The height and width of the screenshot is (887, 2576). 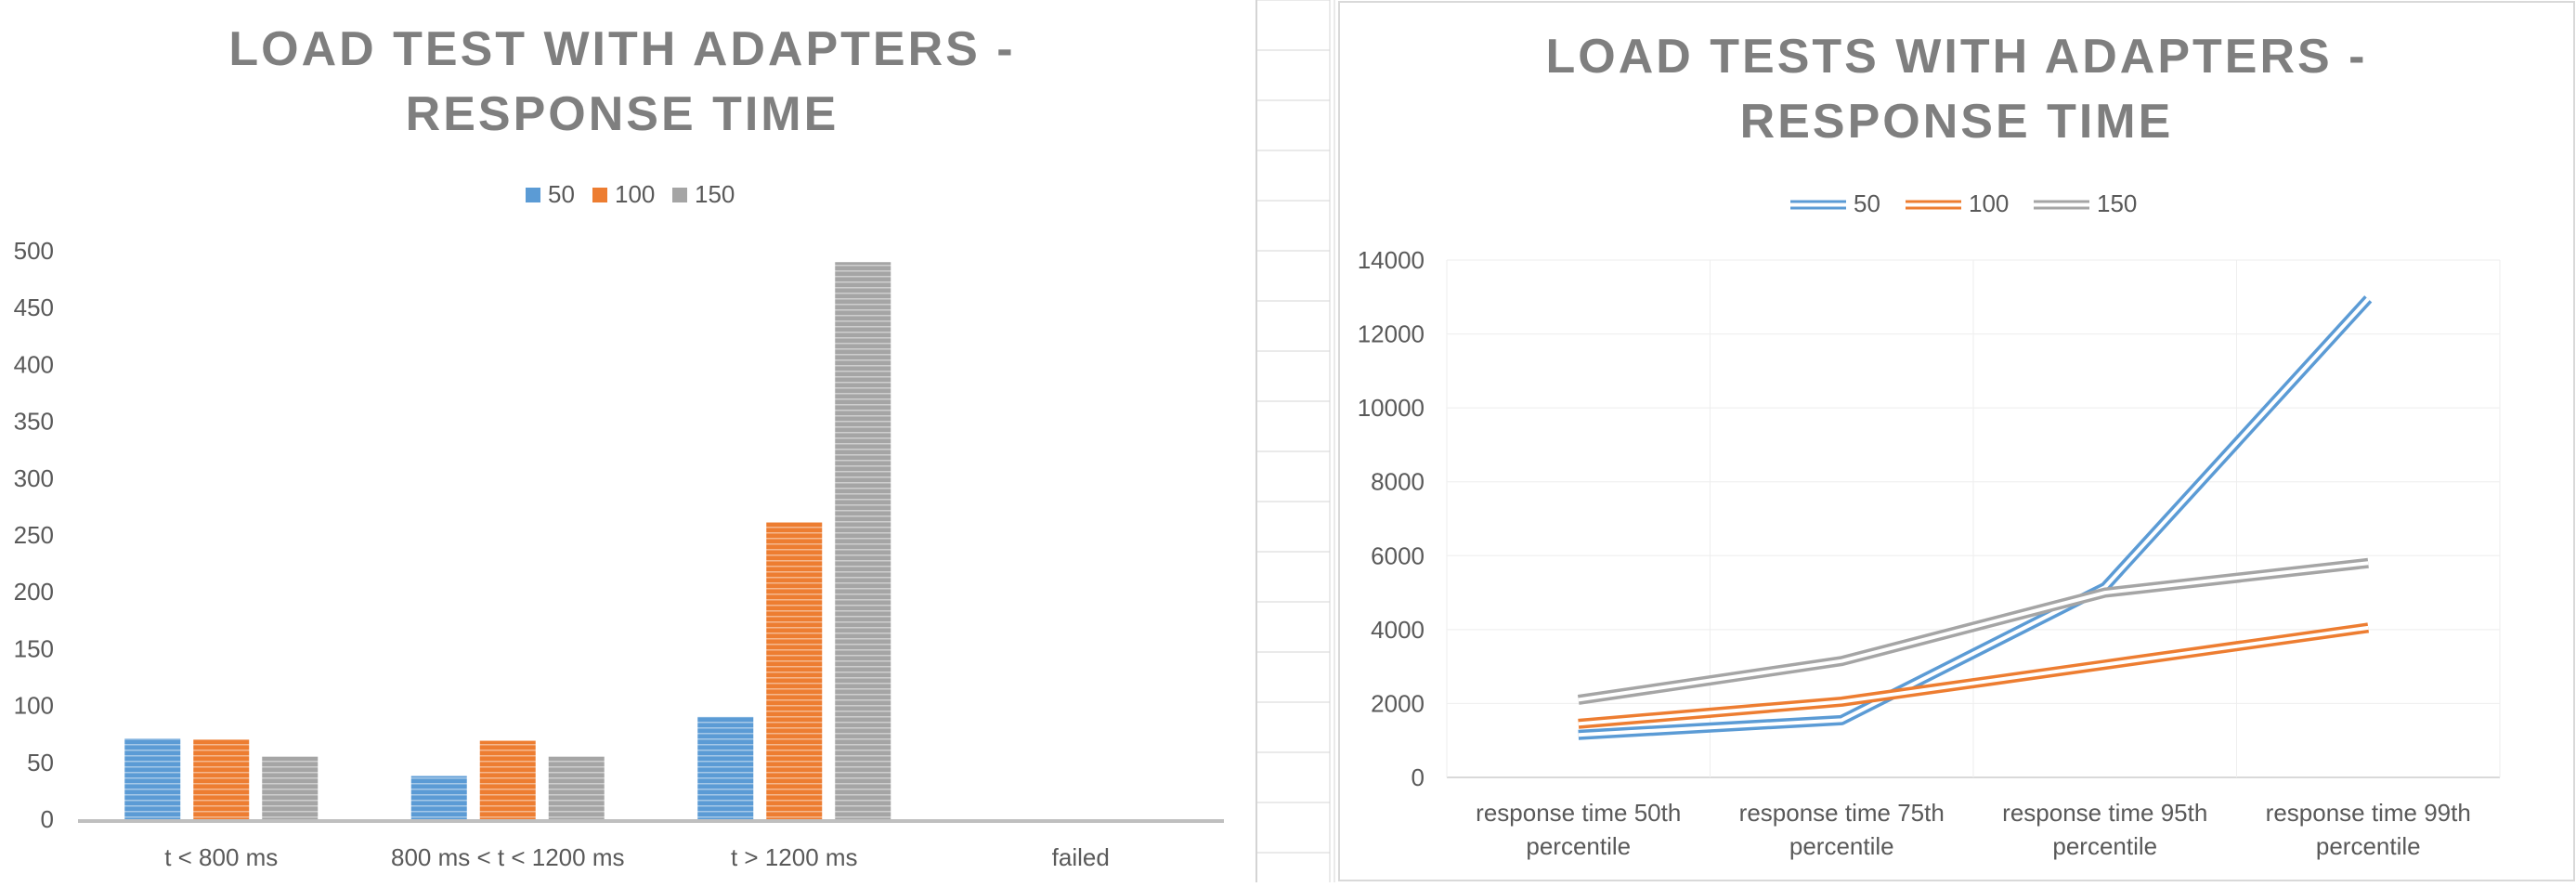 What do you see at coordinates (1081, 857) in the screenshot?
I see `x-tick-label: failed` at bounding box center [1081, 857].